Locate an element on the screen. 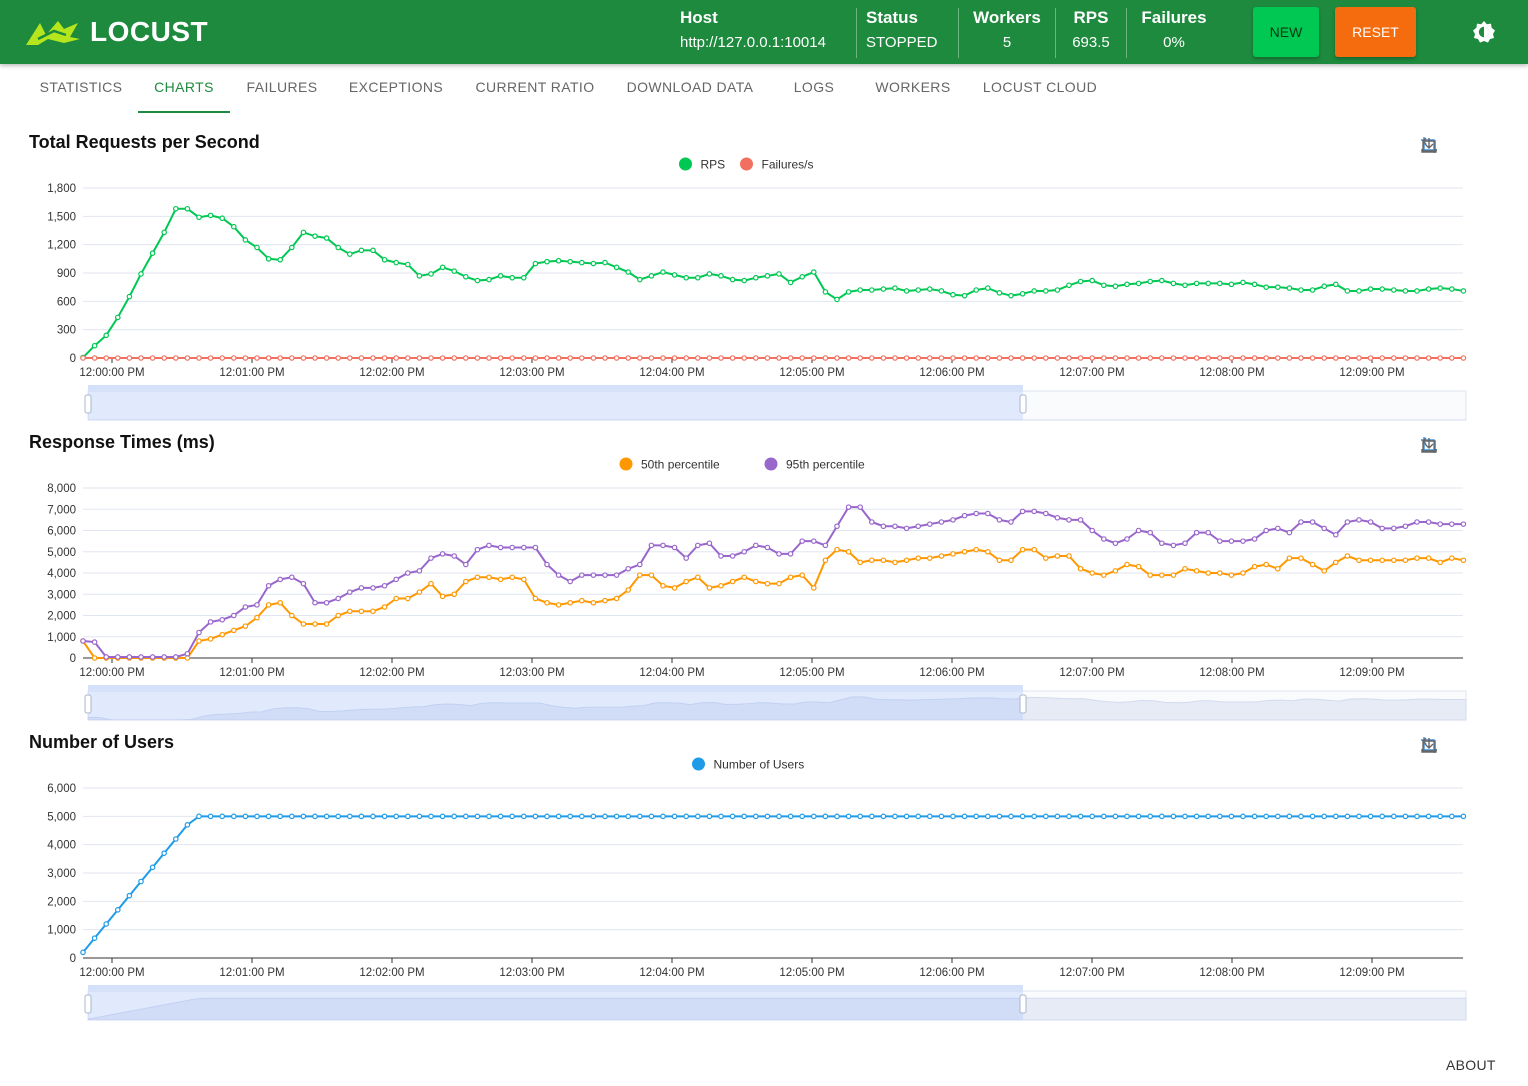  tab-locust-cloud: LOCUST CLOUD is located at coordinates (1040, 87).